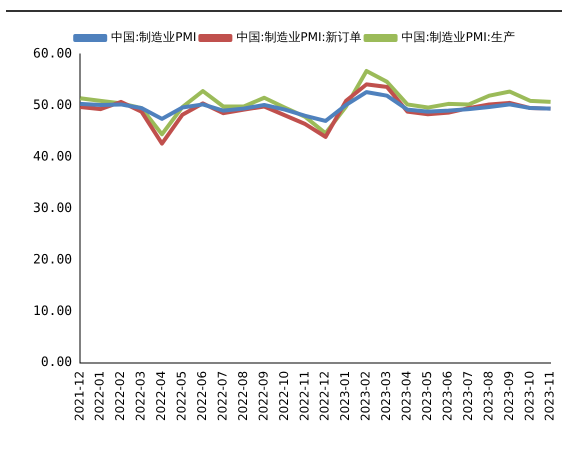 This screenshot has height=464, width=568. What do you see at coordinates (153, 37) in the screenshot?
I see `legend-label: 中国:制造业PMI` at bounding box center [153, 37].